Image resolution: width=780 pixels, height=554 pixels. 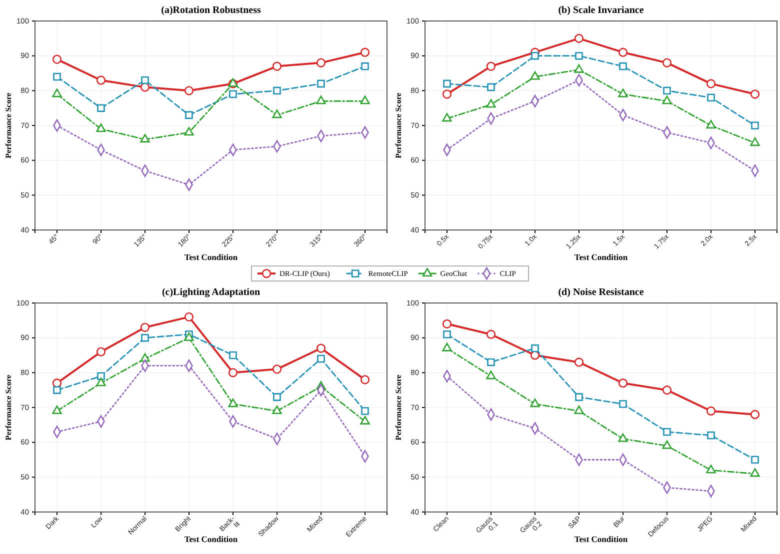 What do you see at coordinates (211, 292) in the screenshot?
I see `chart-title: (c)Lighting Adaptation` at bounding box center [211, 292].